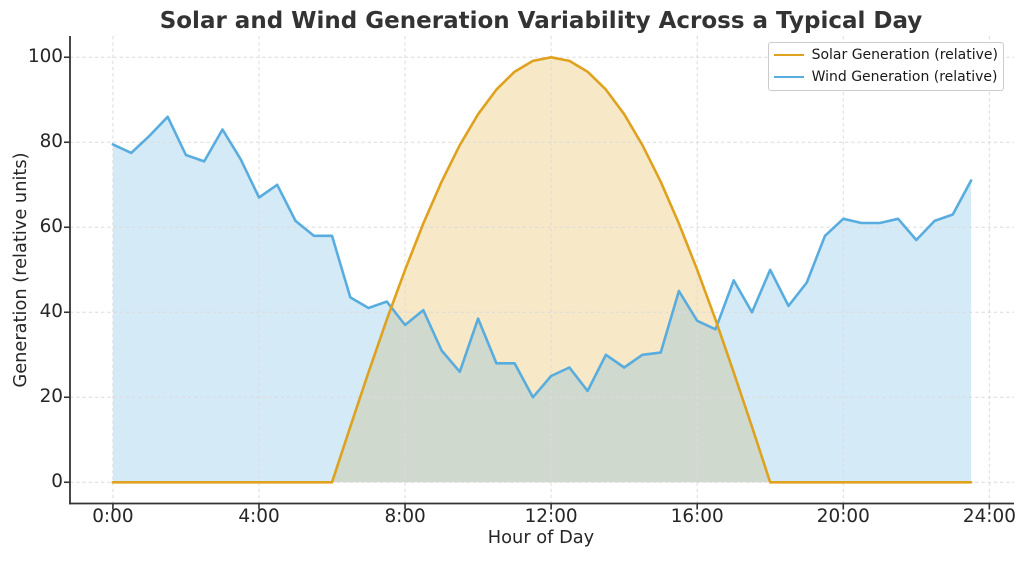 This screenshot has height=563, width=1024. Describe the element at coordinates (113, 516) in the screenshot. I see `x-tick-label: 0:00` at that location.